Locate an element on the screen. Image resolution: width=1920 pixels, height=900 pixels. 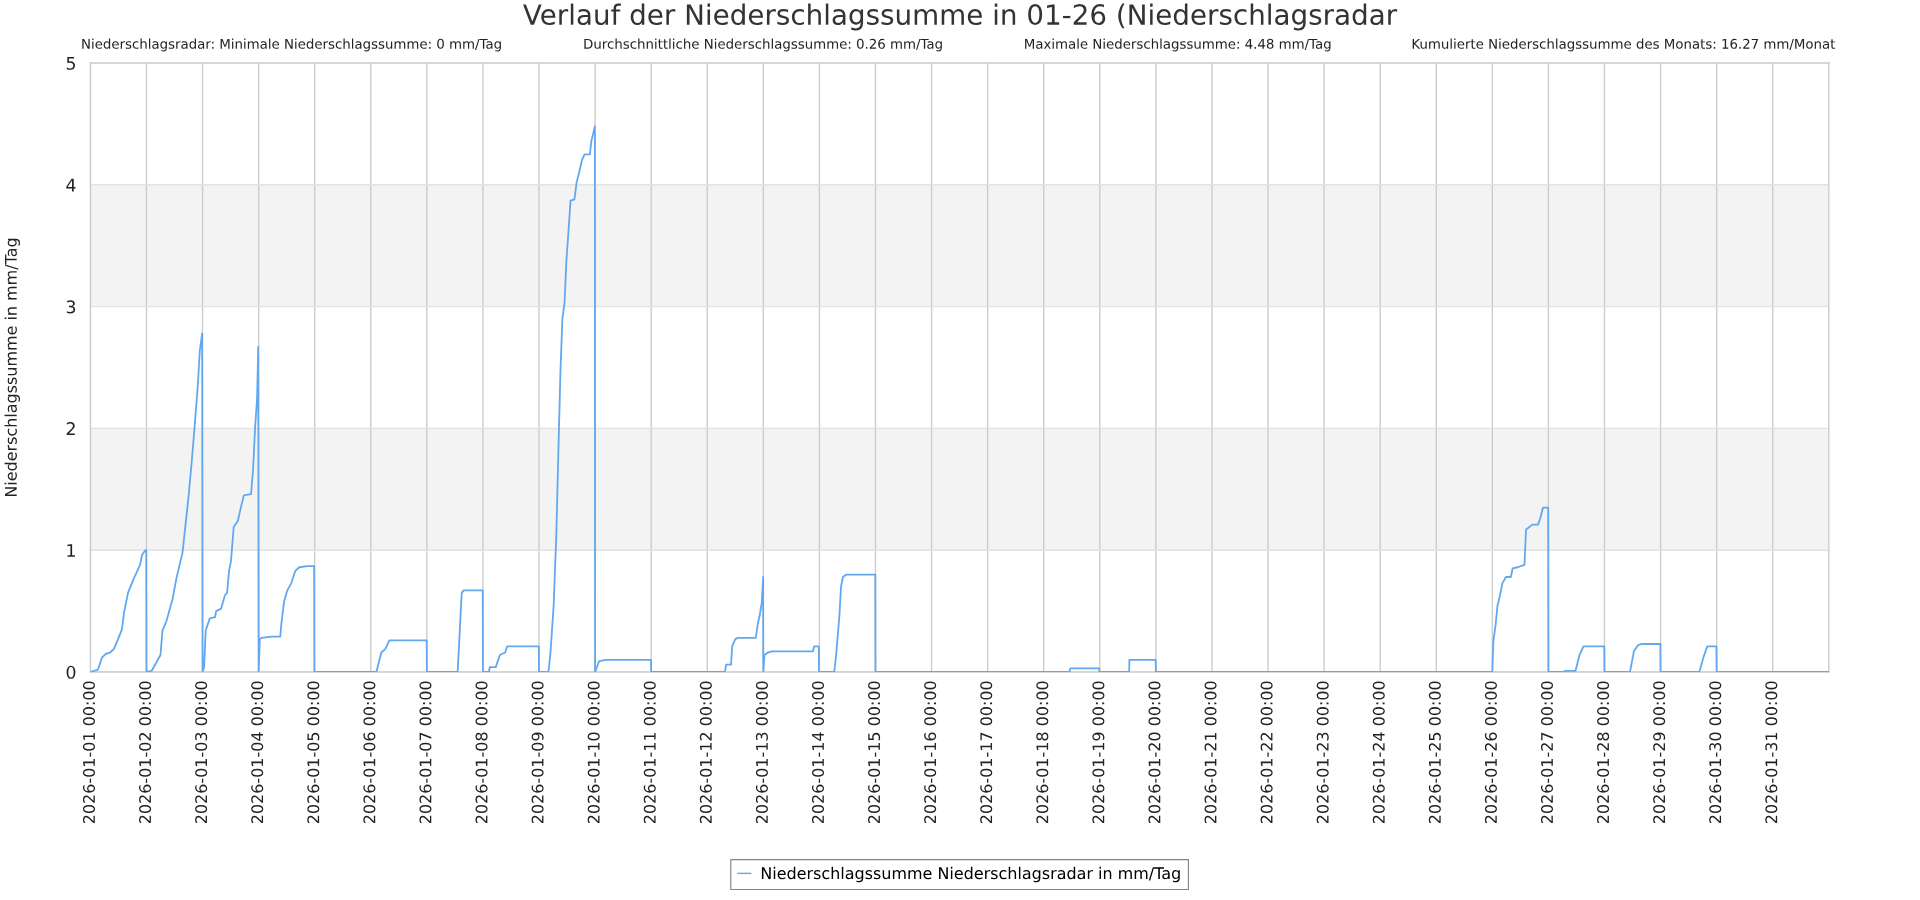
x-tick-label: 2026-01-15 00:00 is located at coordinates (874, 752).